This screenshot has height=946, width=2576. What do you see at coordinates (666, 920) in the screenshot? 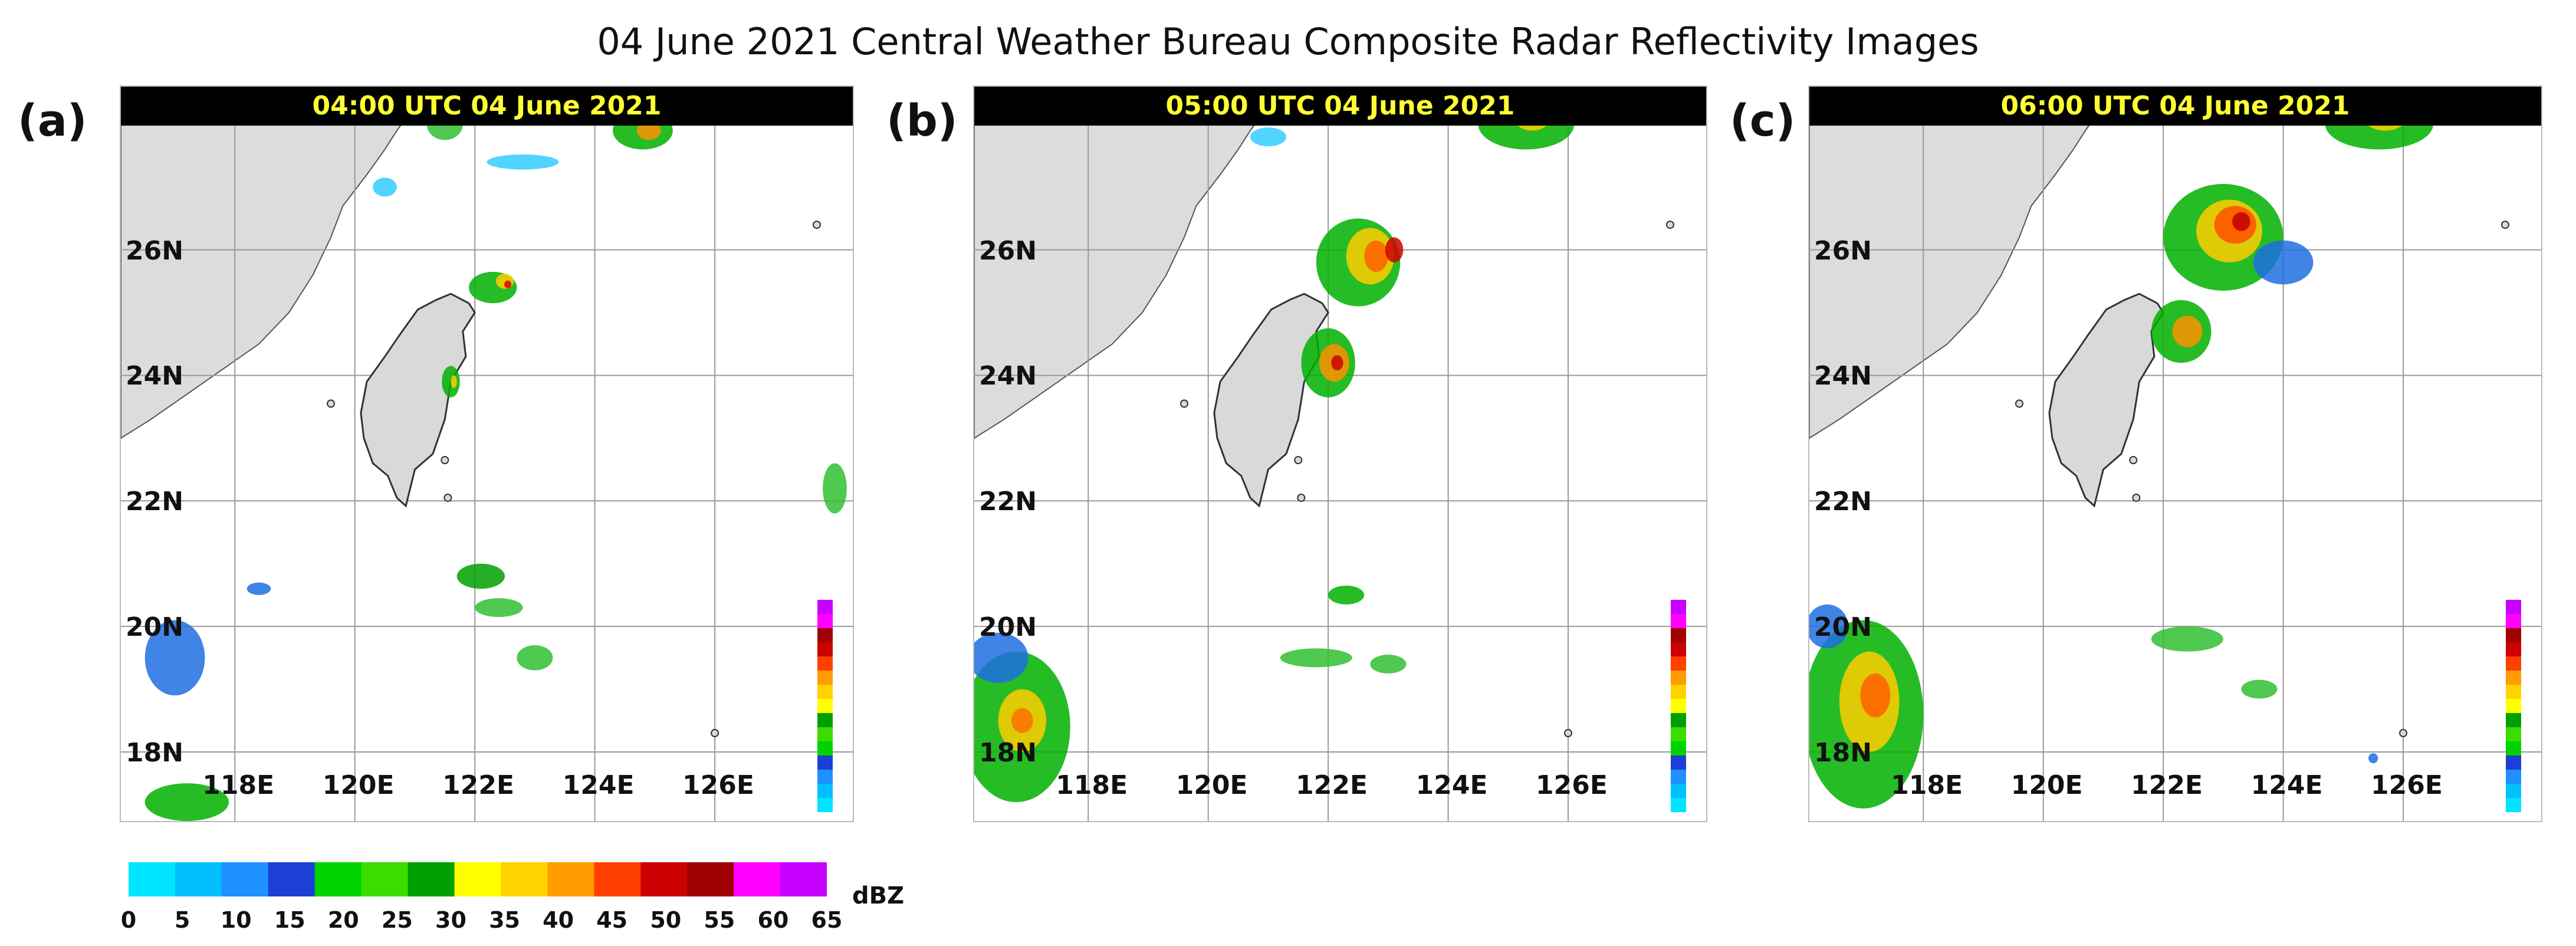
I see `colorbar-tick-label: 50` at bounding box center [666, 920].